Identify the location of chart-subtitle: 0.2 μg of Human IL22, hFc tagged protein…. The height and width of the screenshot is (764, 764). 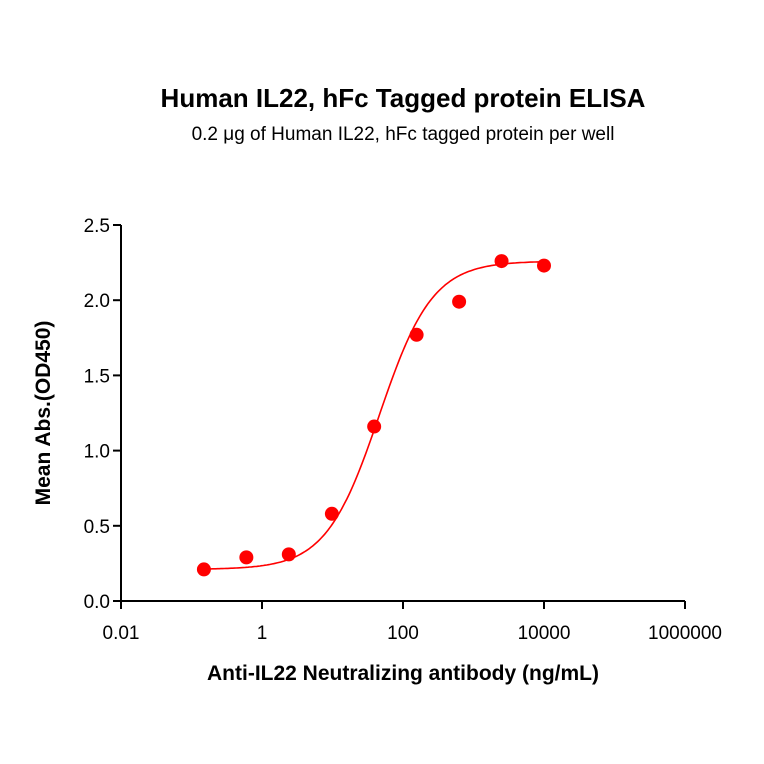
(403, 134).